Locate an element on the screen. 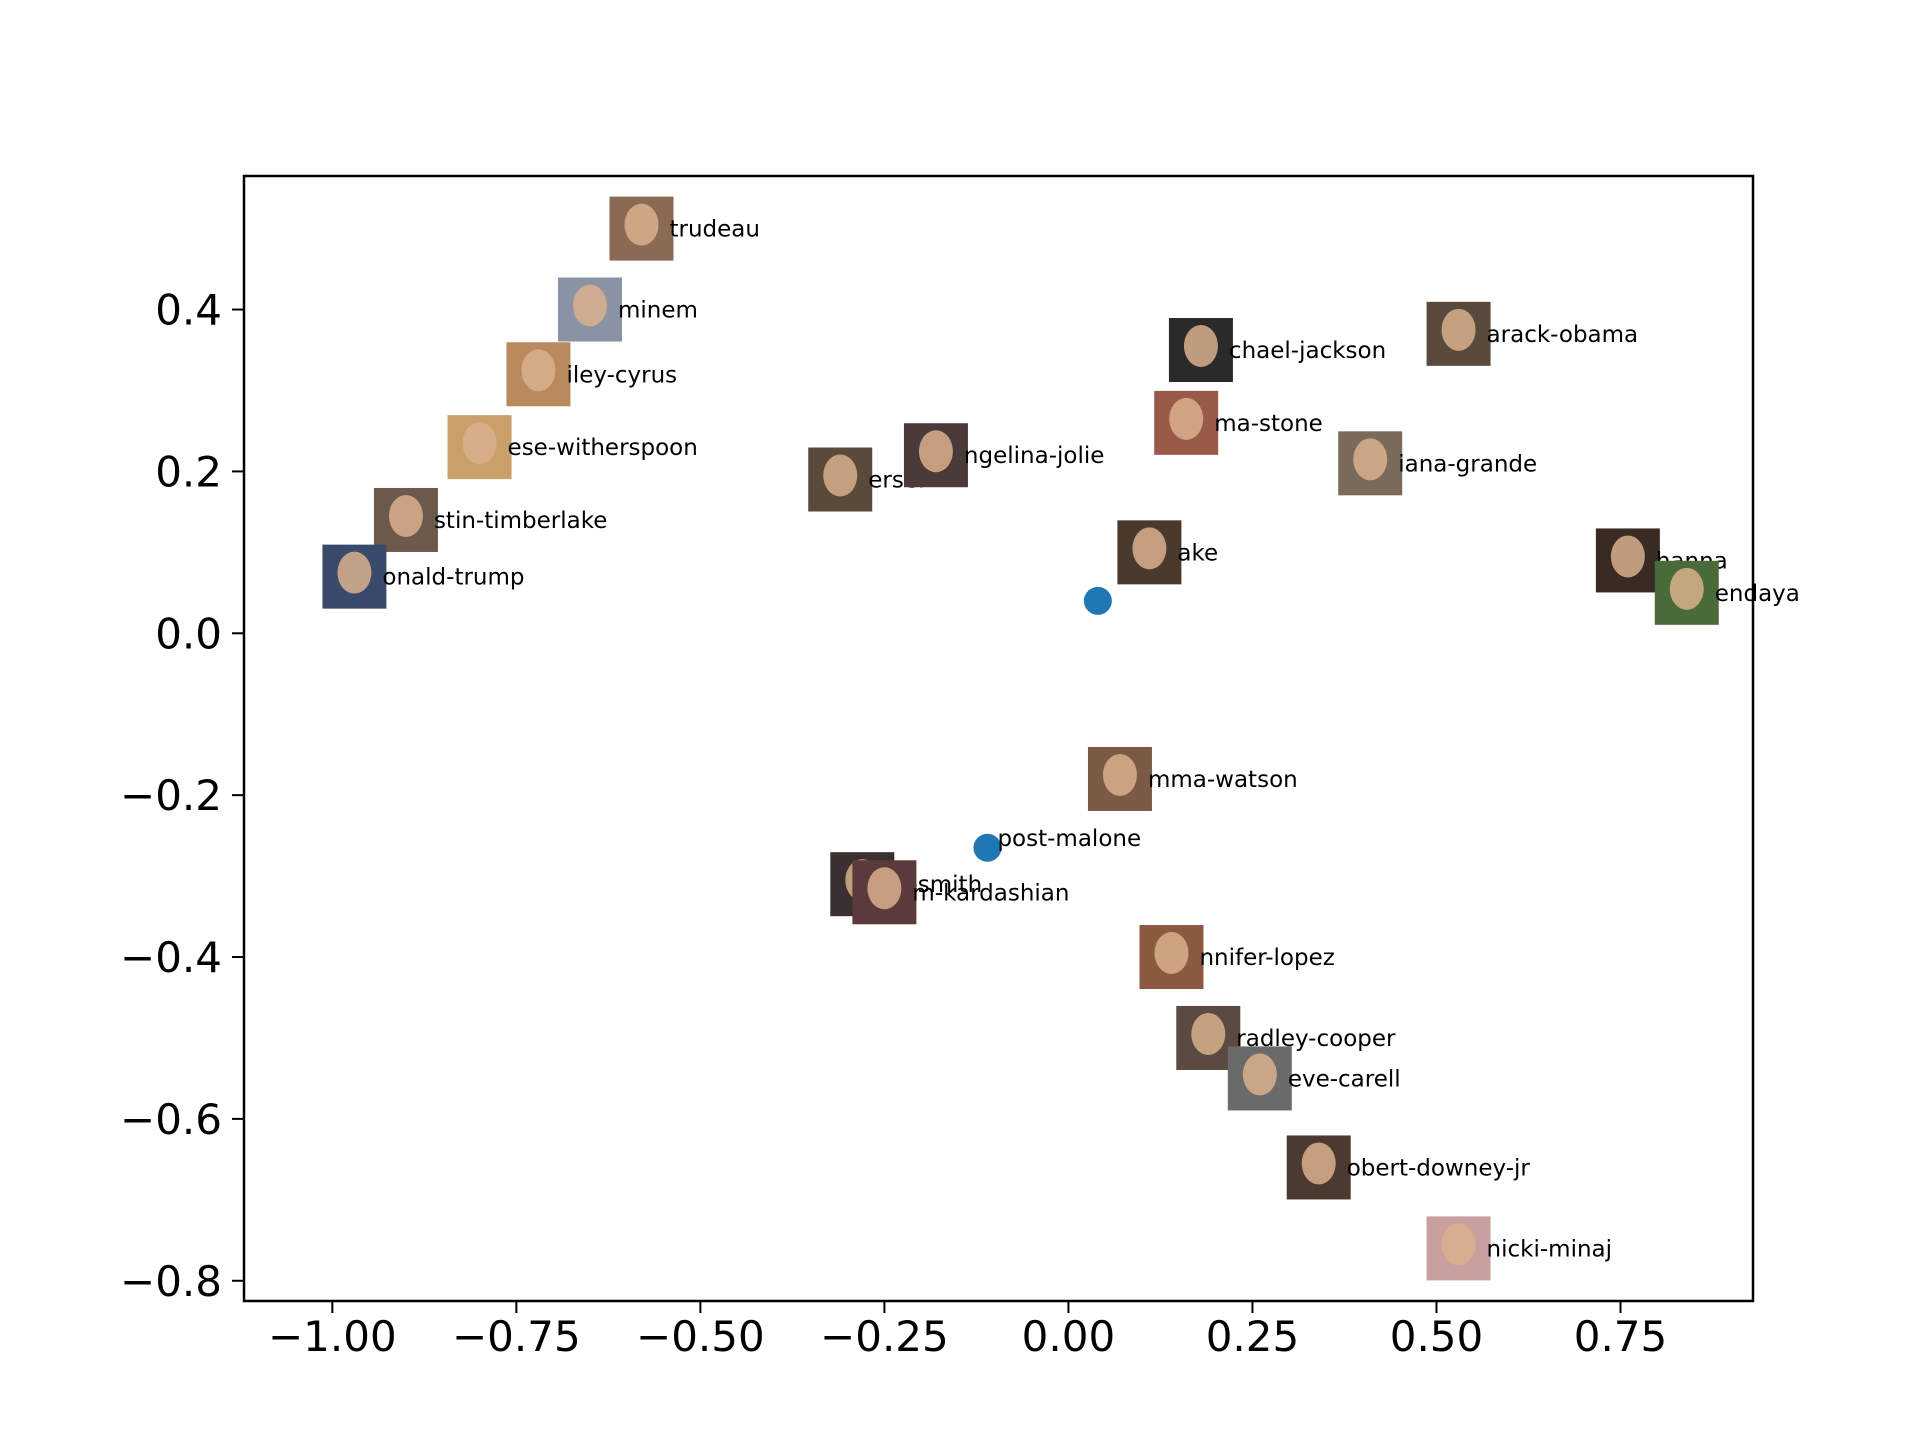 The image size is (1920, 1440). point-label: ma-stone is located at coordinates (1268, 424).